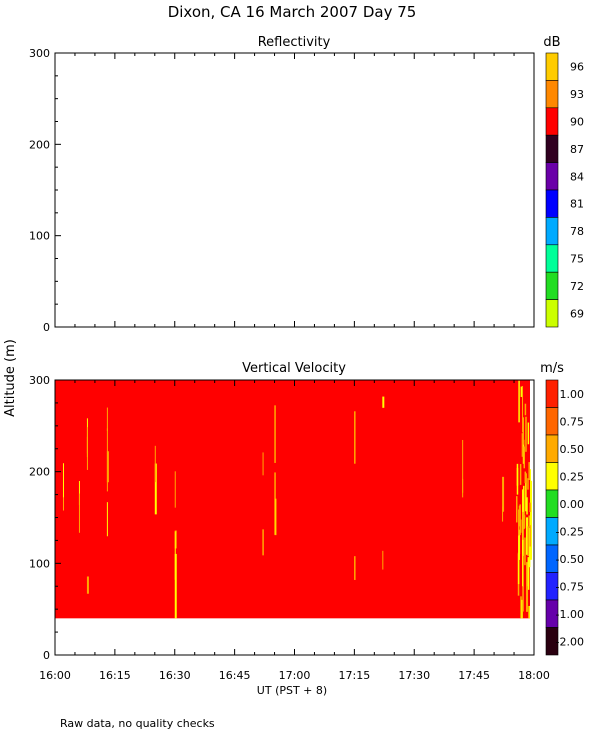  What do you see at coordinates (39, 53) in the screenshot?
I see `y-tick-label: 300` at bounding box center [39, 53].